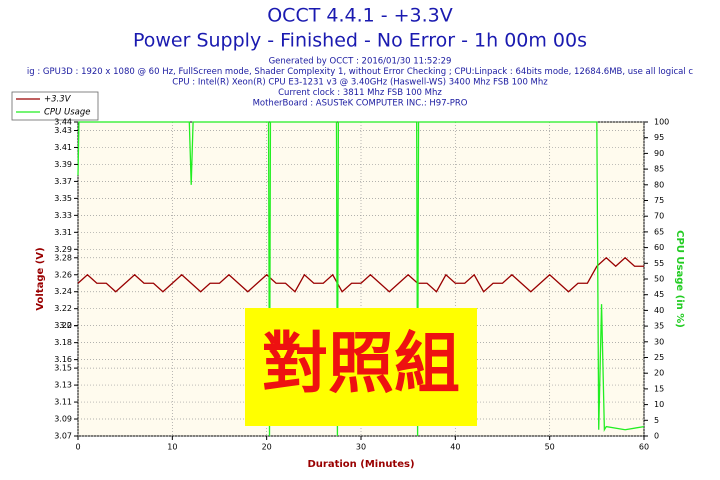  I want to click on y2-tick-label: 80, so click(659, 184).